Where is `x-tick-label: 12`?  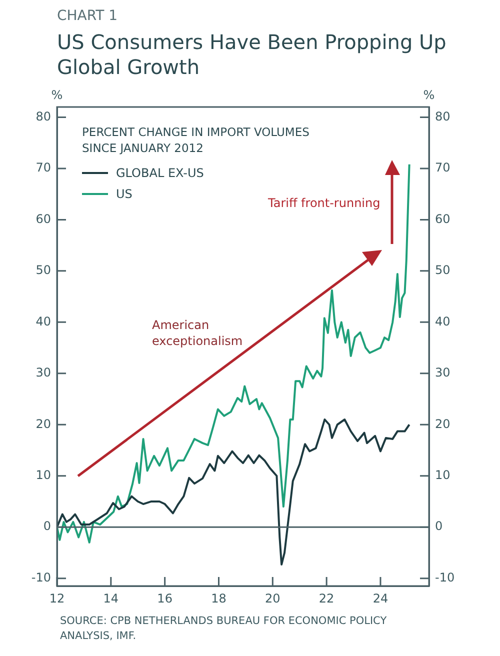
x-tick-label: 12 is located at coordinates (57, 598).